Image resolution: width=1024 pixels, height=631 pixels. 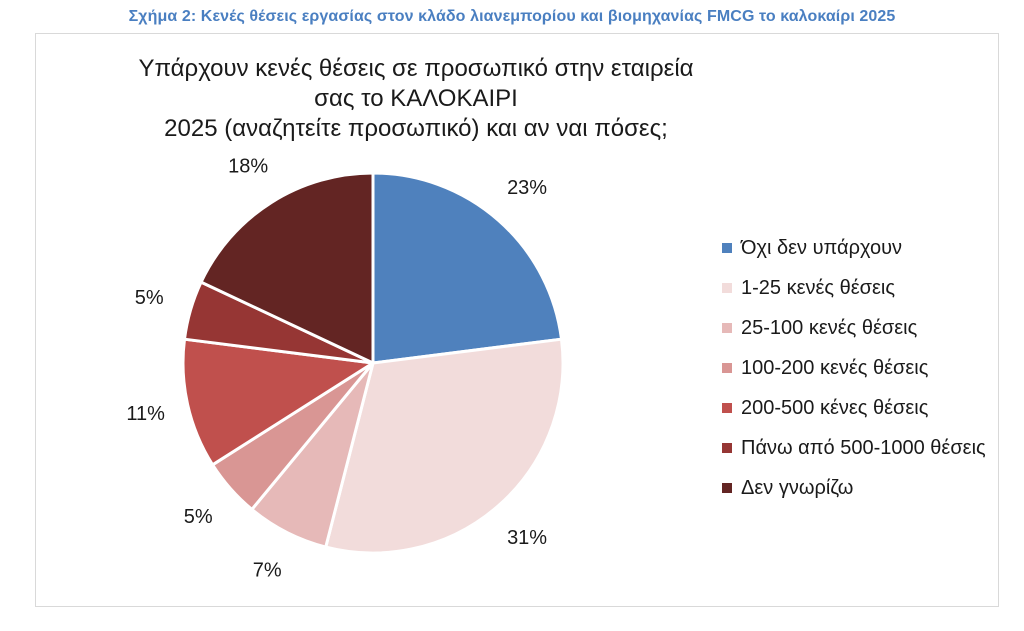 I want to click on legend-label: 100-200 κενές θέσεις, so click(x=835, y=367).